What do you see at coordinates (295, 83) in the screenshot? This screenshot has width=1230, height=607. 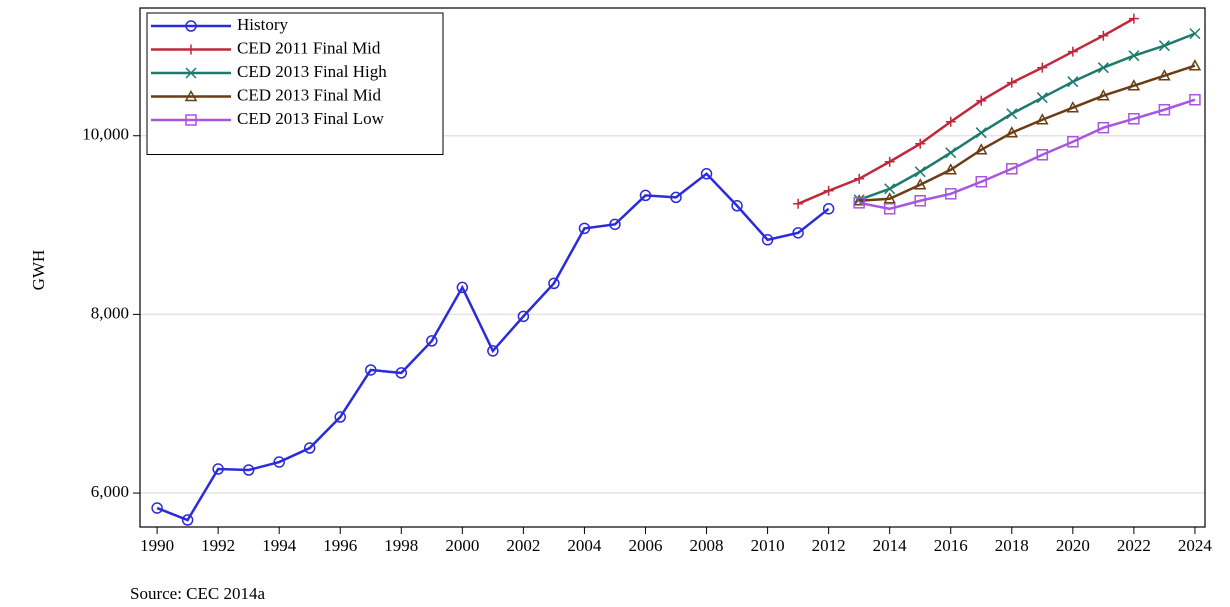 I see `legend-box` at bounding box center [295, 83].